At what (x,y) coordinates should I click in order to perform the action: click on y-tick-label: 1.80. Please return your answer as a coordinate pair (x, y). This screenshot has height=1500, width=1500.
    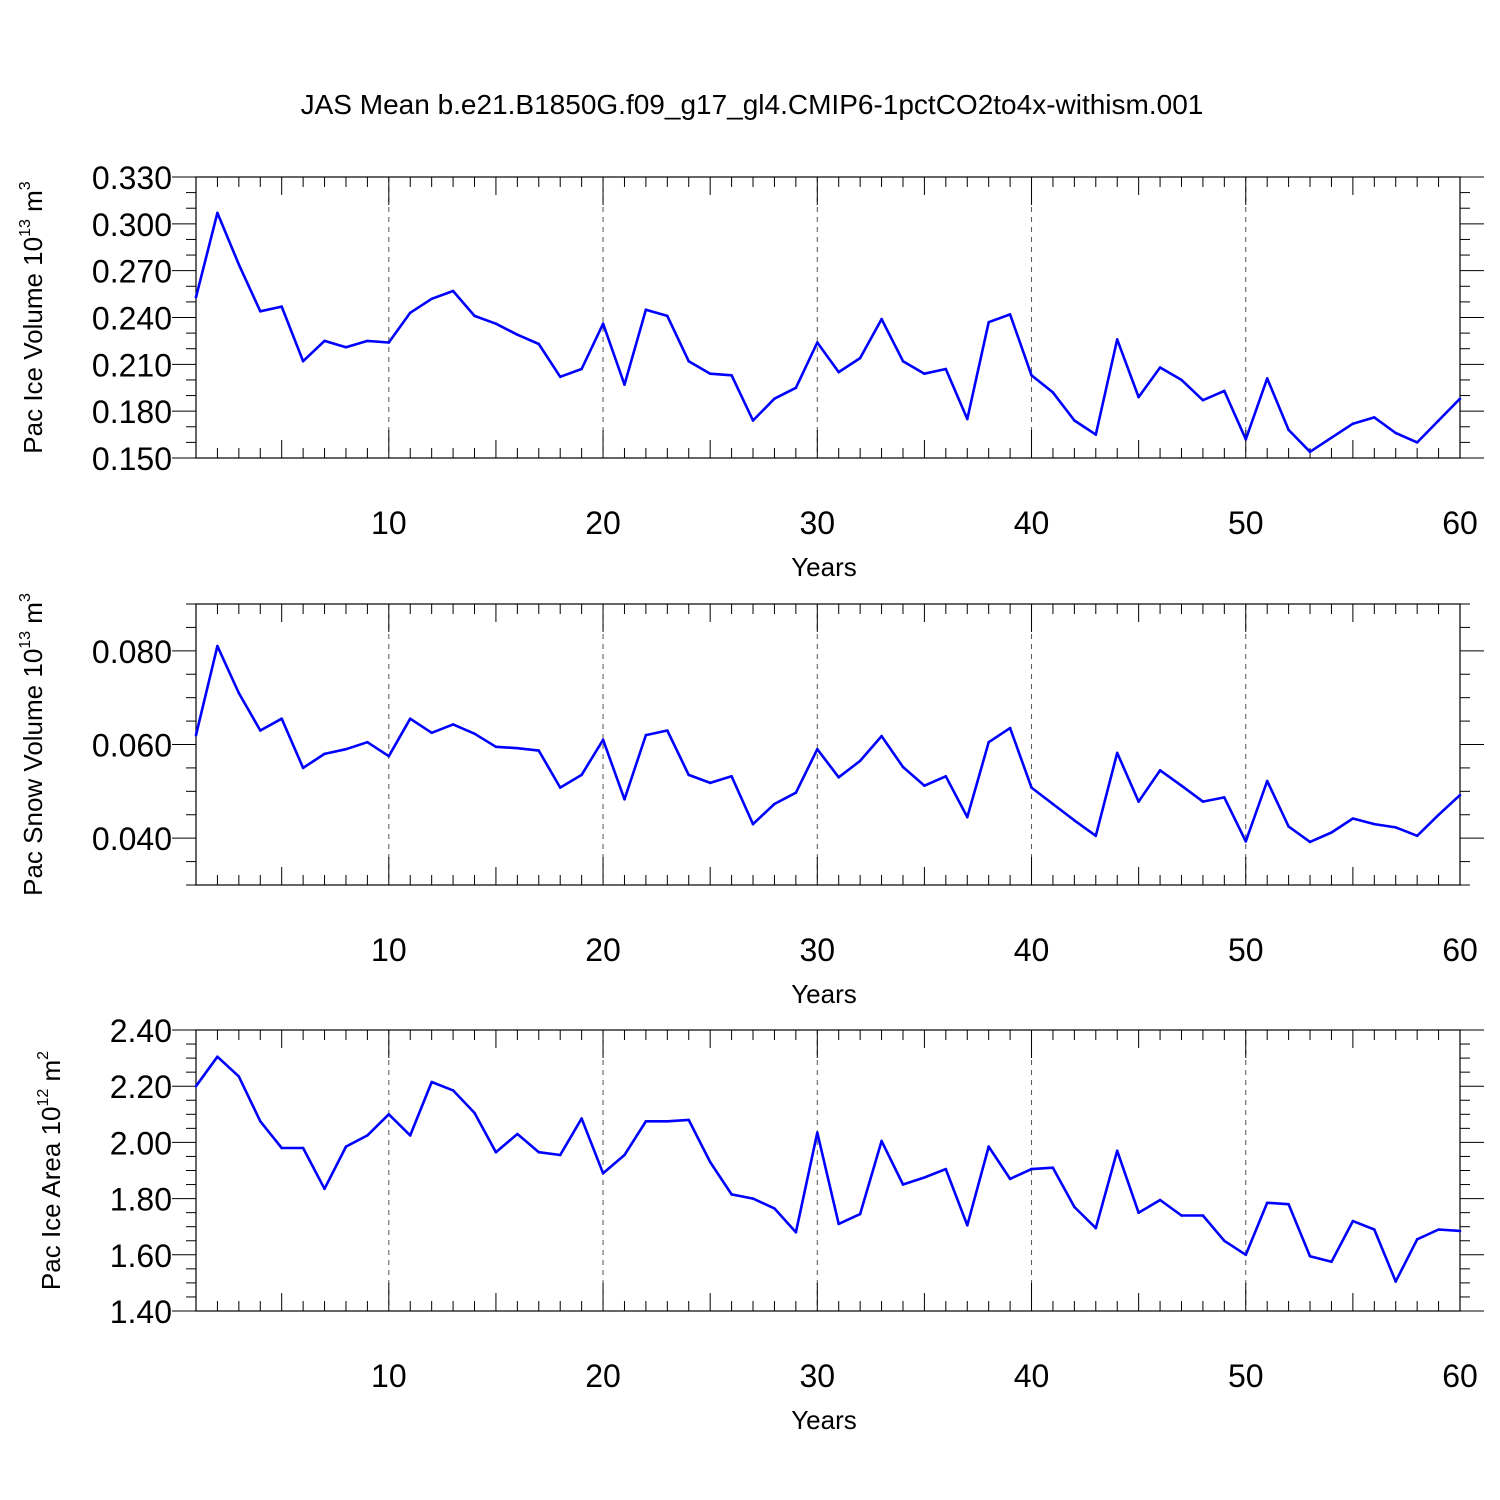
    Looking at the image, I should click on (141, 1200).